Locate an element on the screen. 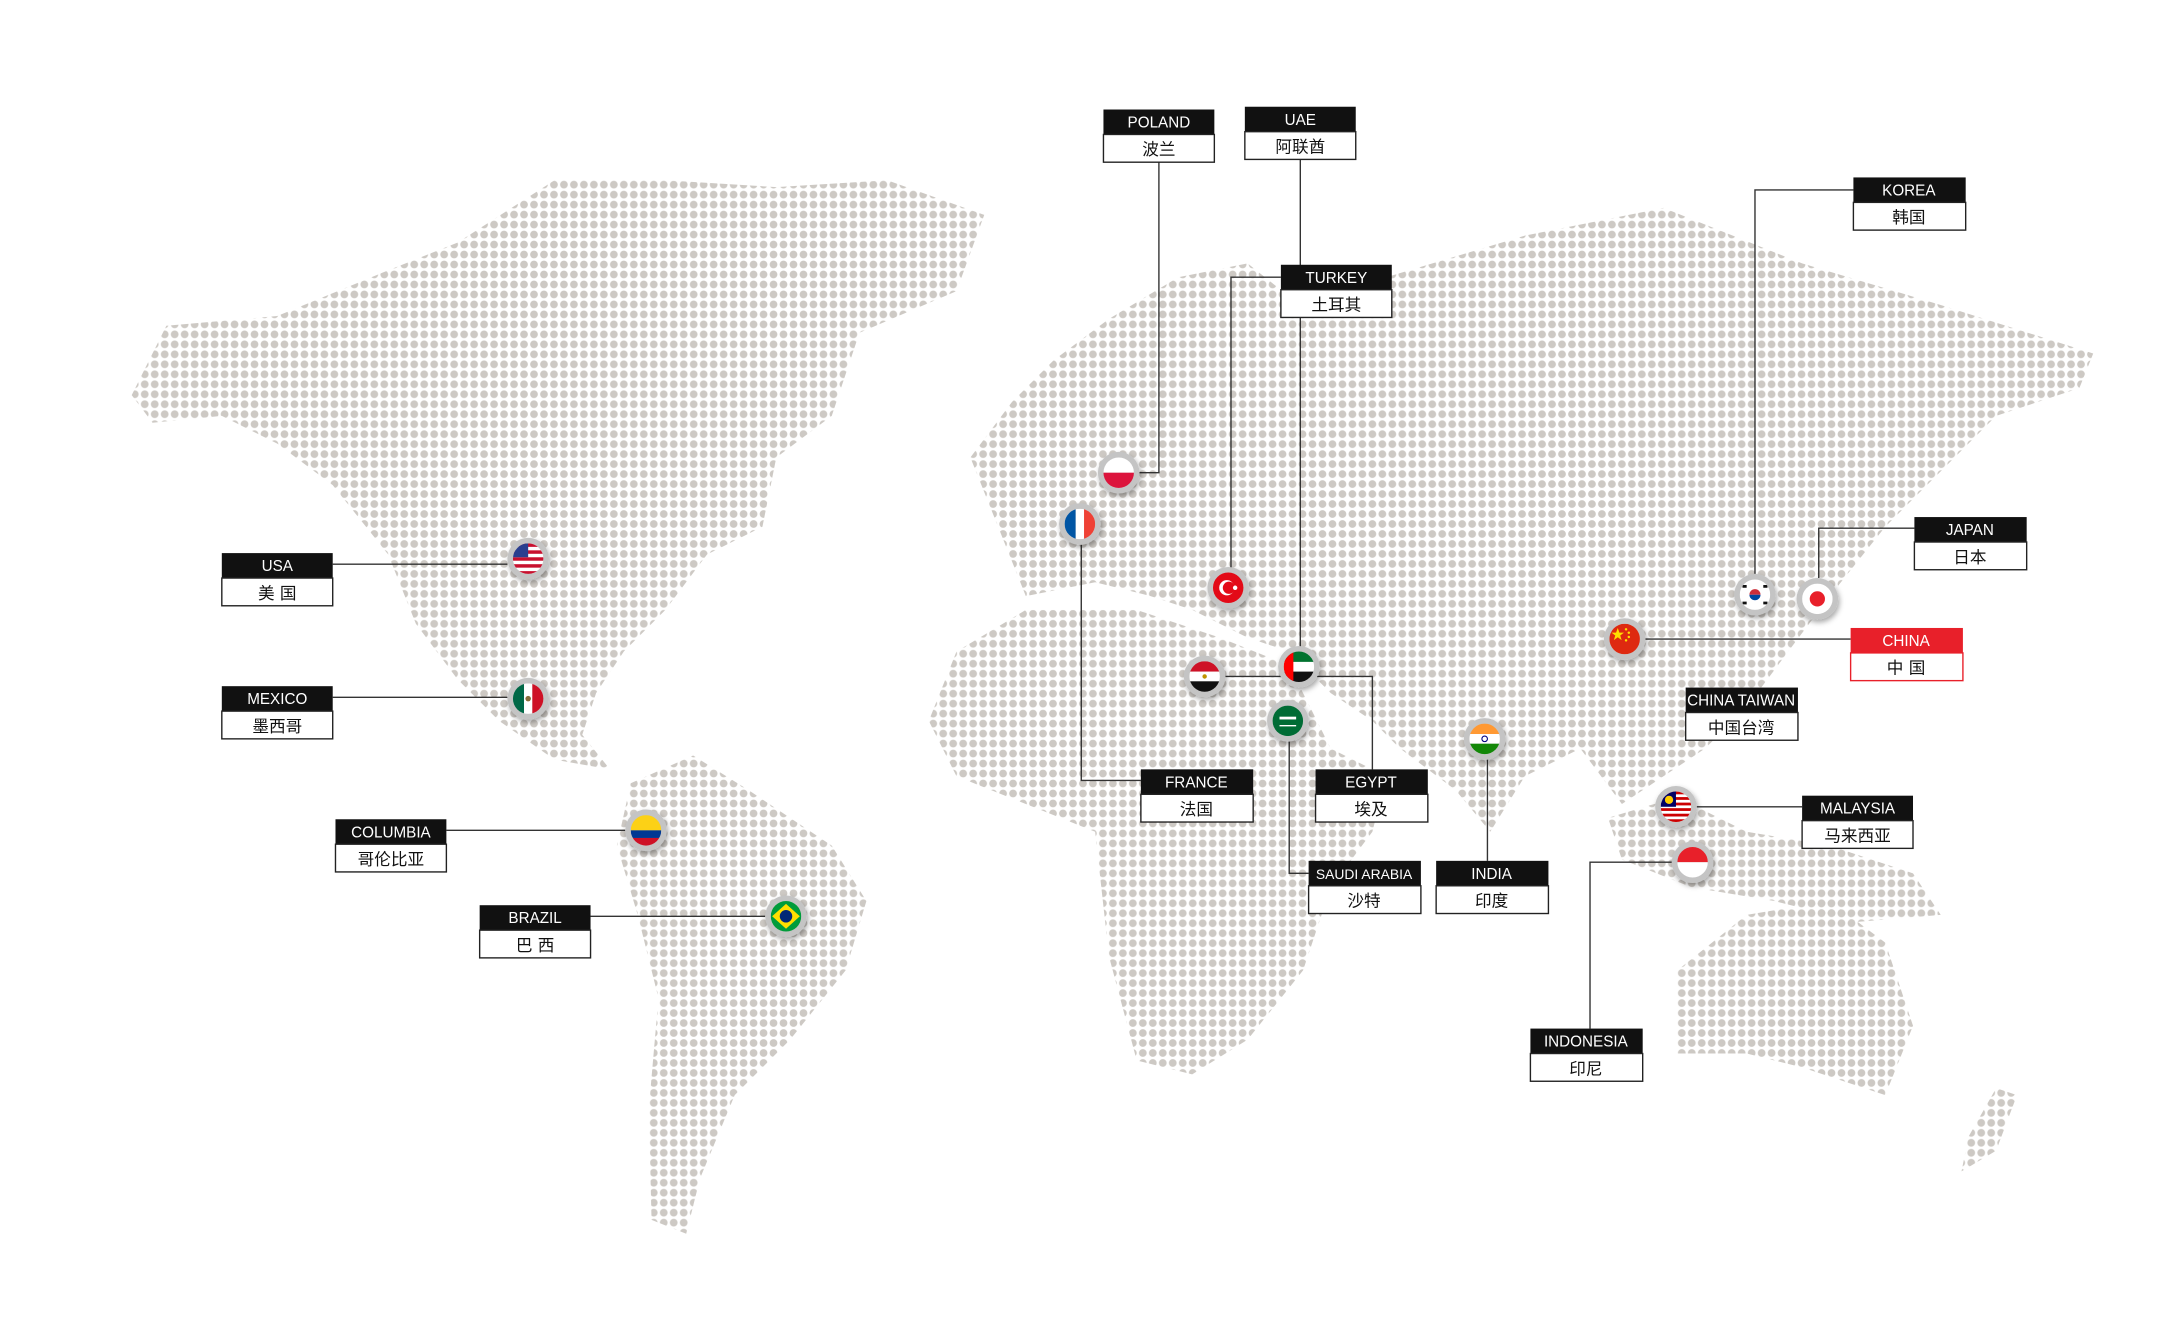  saudi-arabia-flag-icon is located at coordinates (1288, 721).